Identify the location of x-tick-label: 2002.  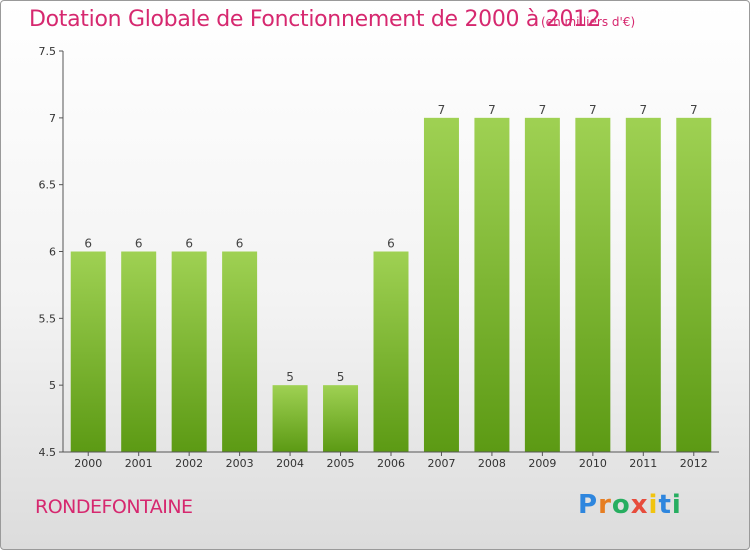
(189, 463).